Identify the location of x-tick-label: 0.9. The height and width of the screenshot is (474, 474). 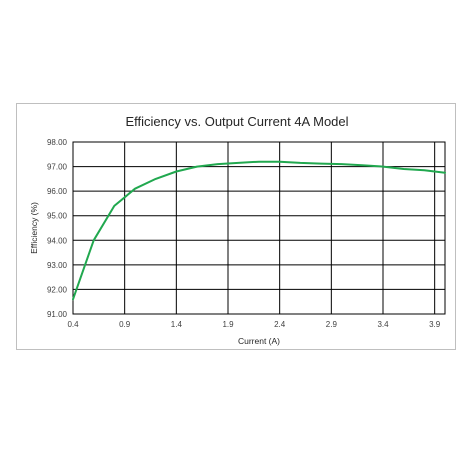
(125, 324).